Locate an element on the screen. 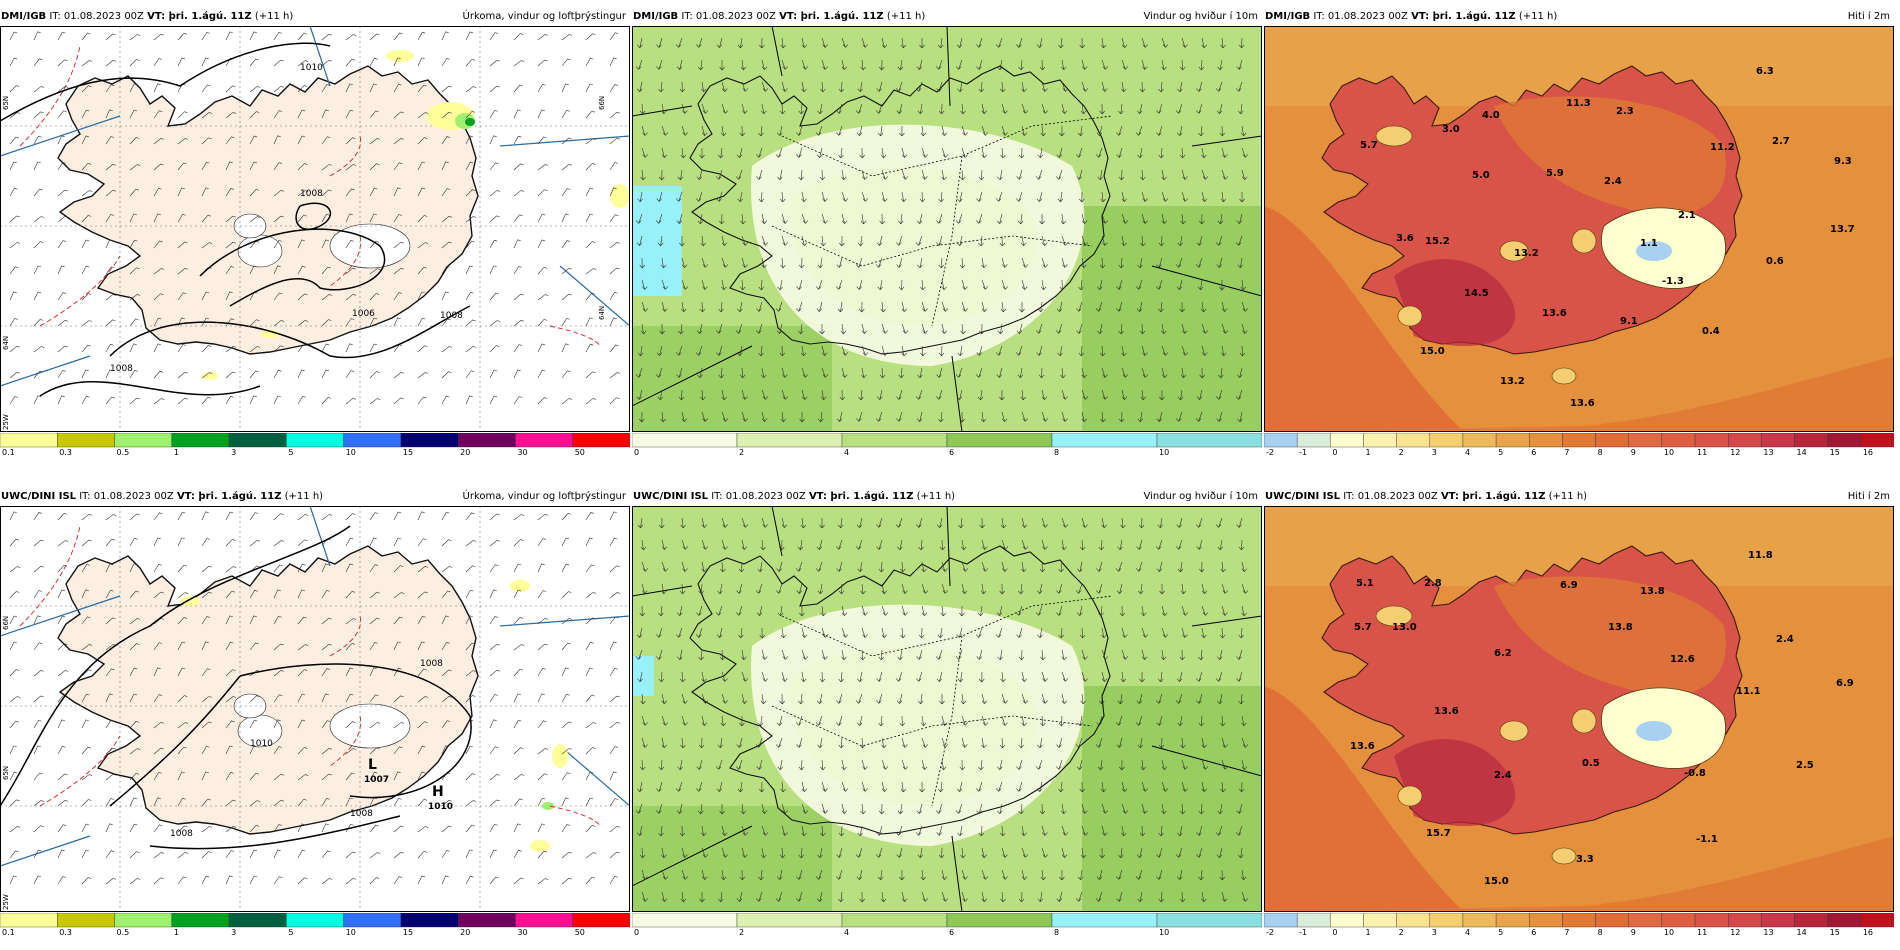  valid-time: VT: þri. 1.ágú. 11Z is located at coordinates (229, 496).